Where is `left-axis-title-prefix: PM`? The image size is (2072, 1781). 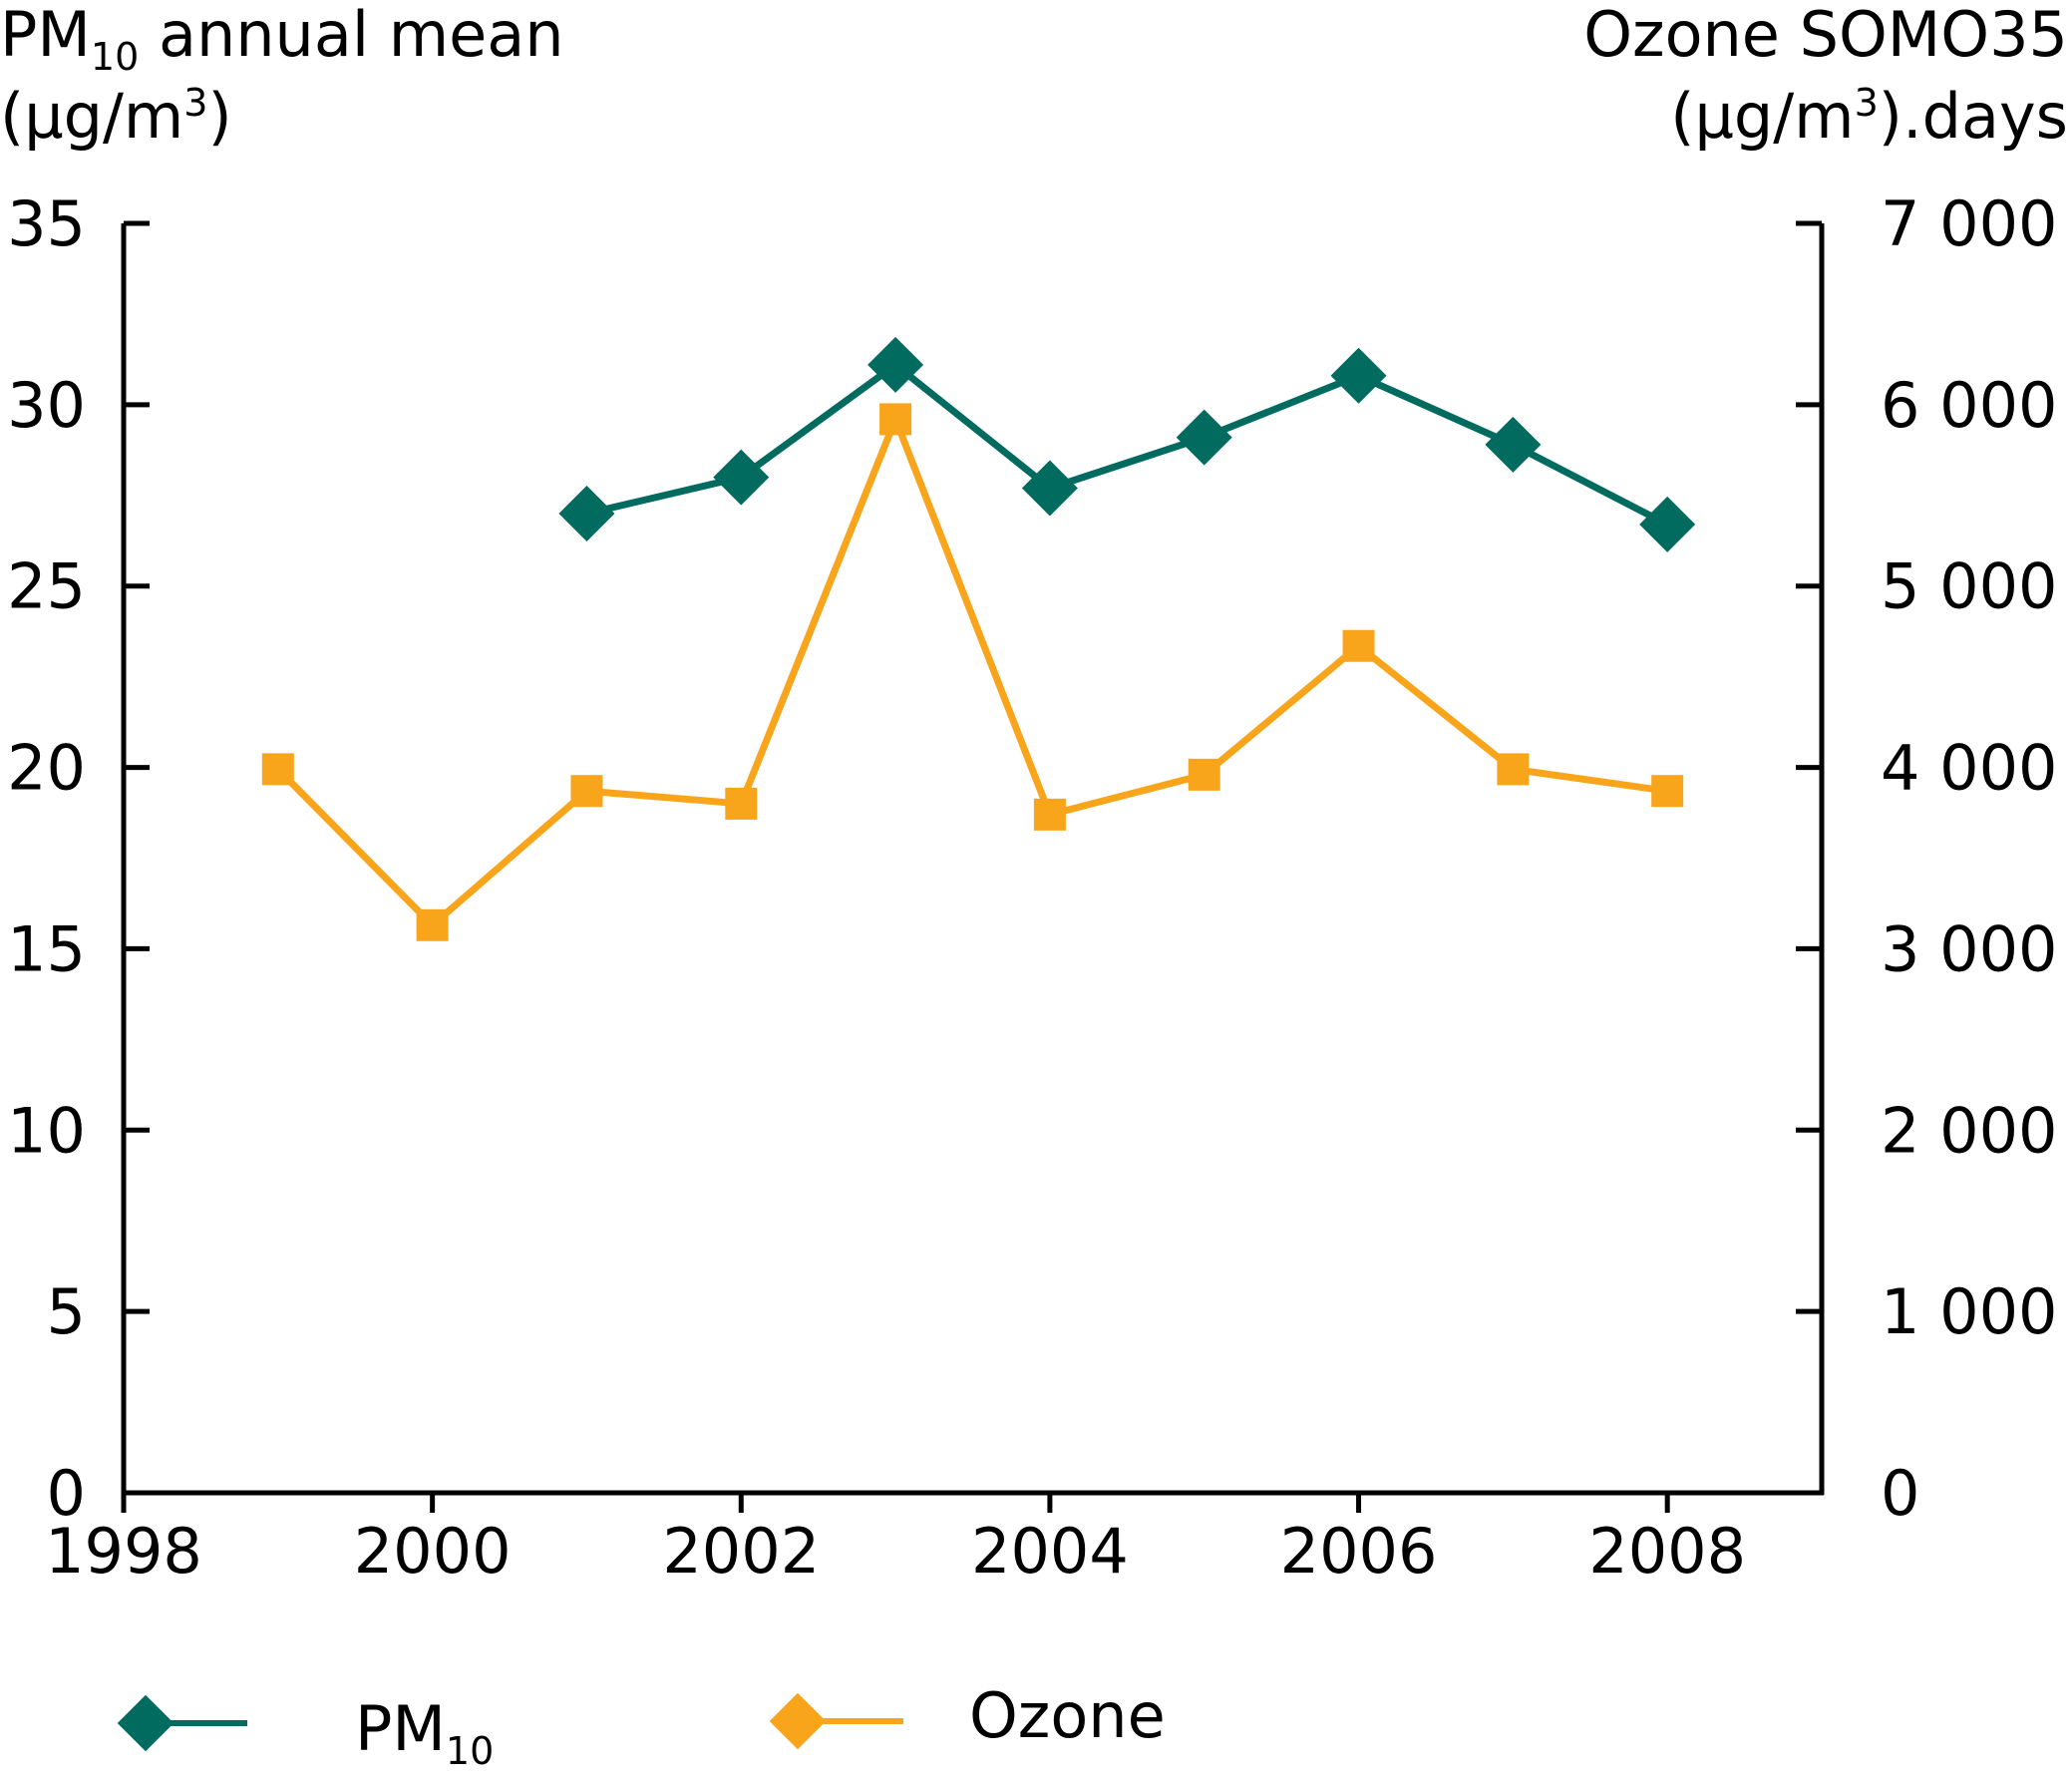 left-axis-title-prefix: PM is located at coordinates (45, 36).